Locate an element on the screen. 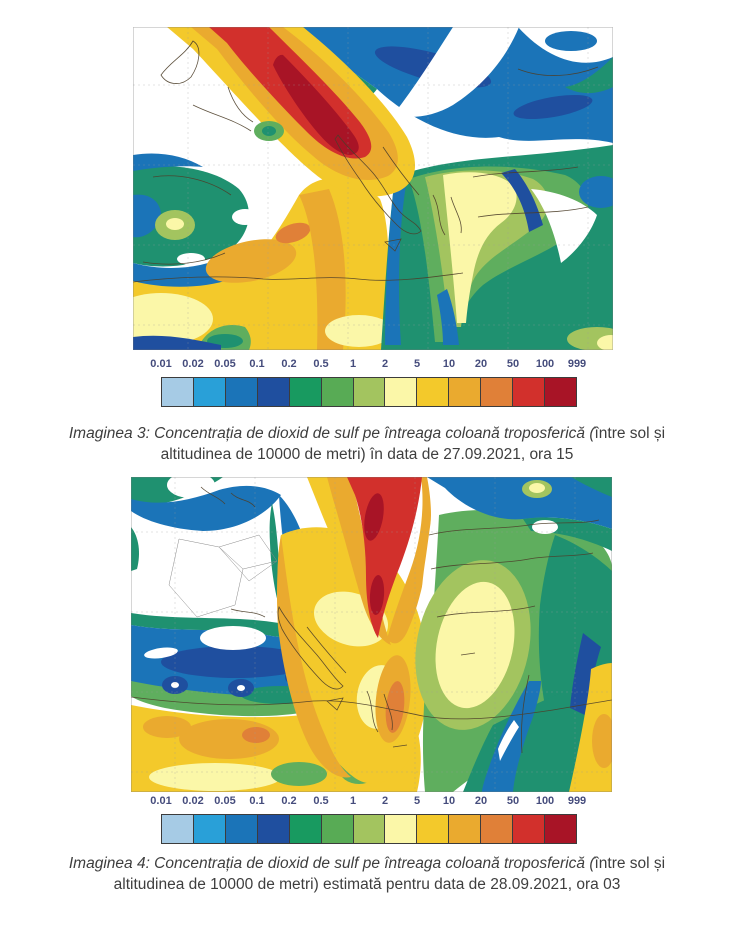  colorbar-legend-1: 0.01 0.02 0.05 0.1 0.2 0.5 1 2 5 10 20 50 100 999 is located at coordinates (368, 382).